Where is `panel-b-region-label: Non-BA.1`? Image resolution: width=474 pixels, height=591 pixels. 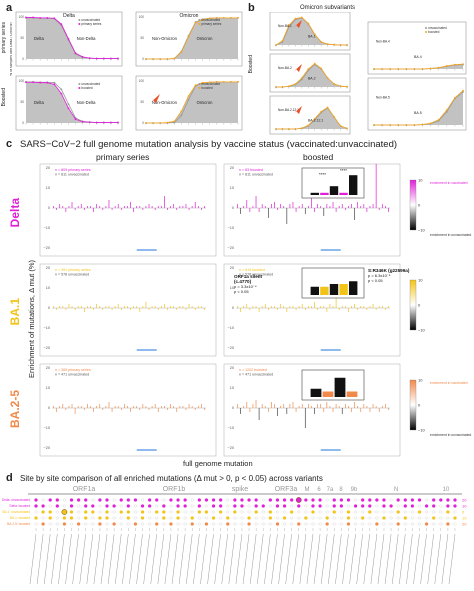 panel-b-region-label: Non-BA.1 is located at coordinates (285, 26).